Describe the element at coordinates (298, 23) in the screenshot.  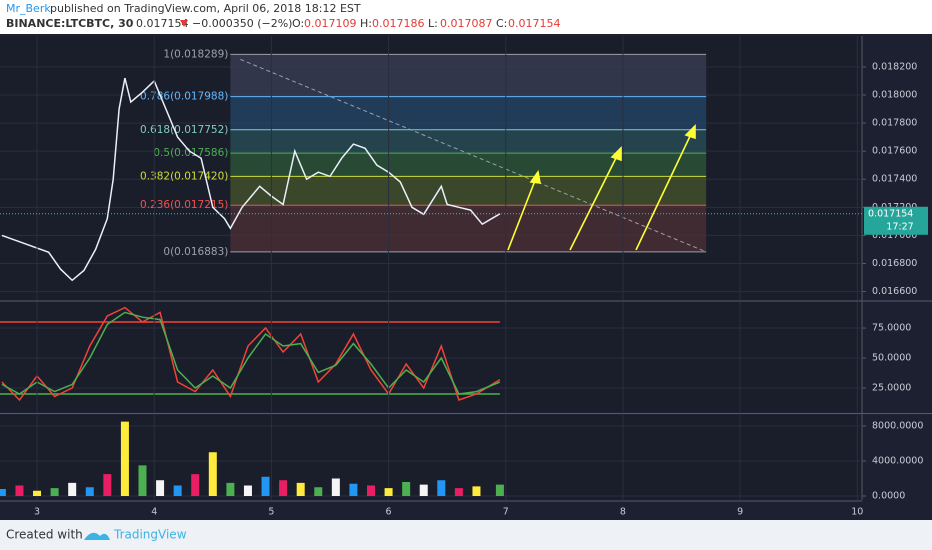
I see `ohlc-label: O:` at that location.